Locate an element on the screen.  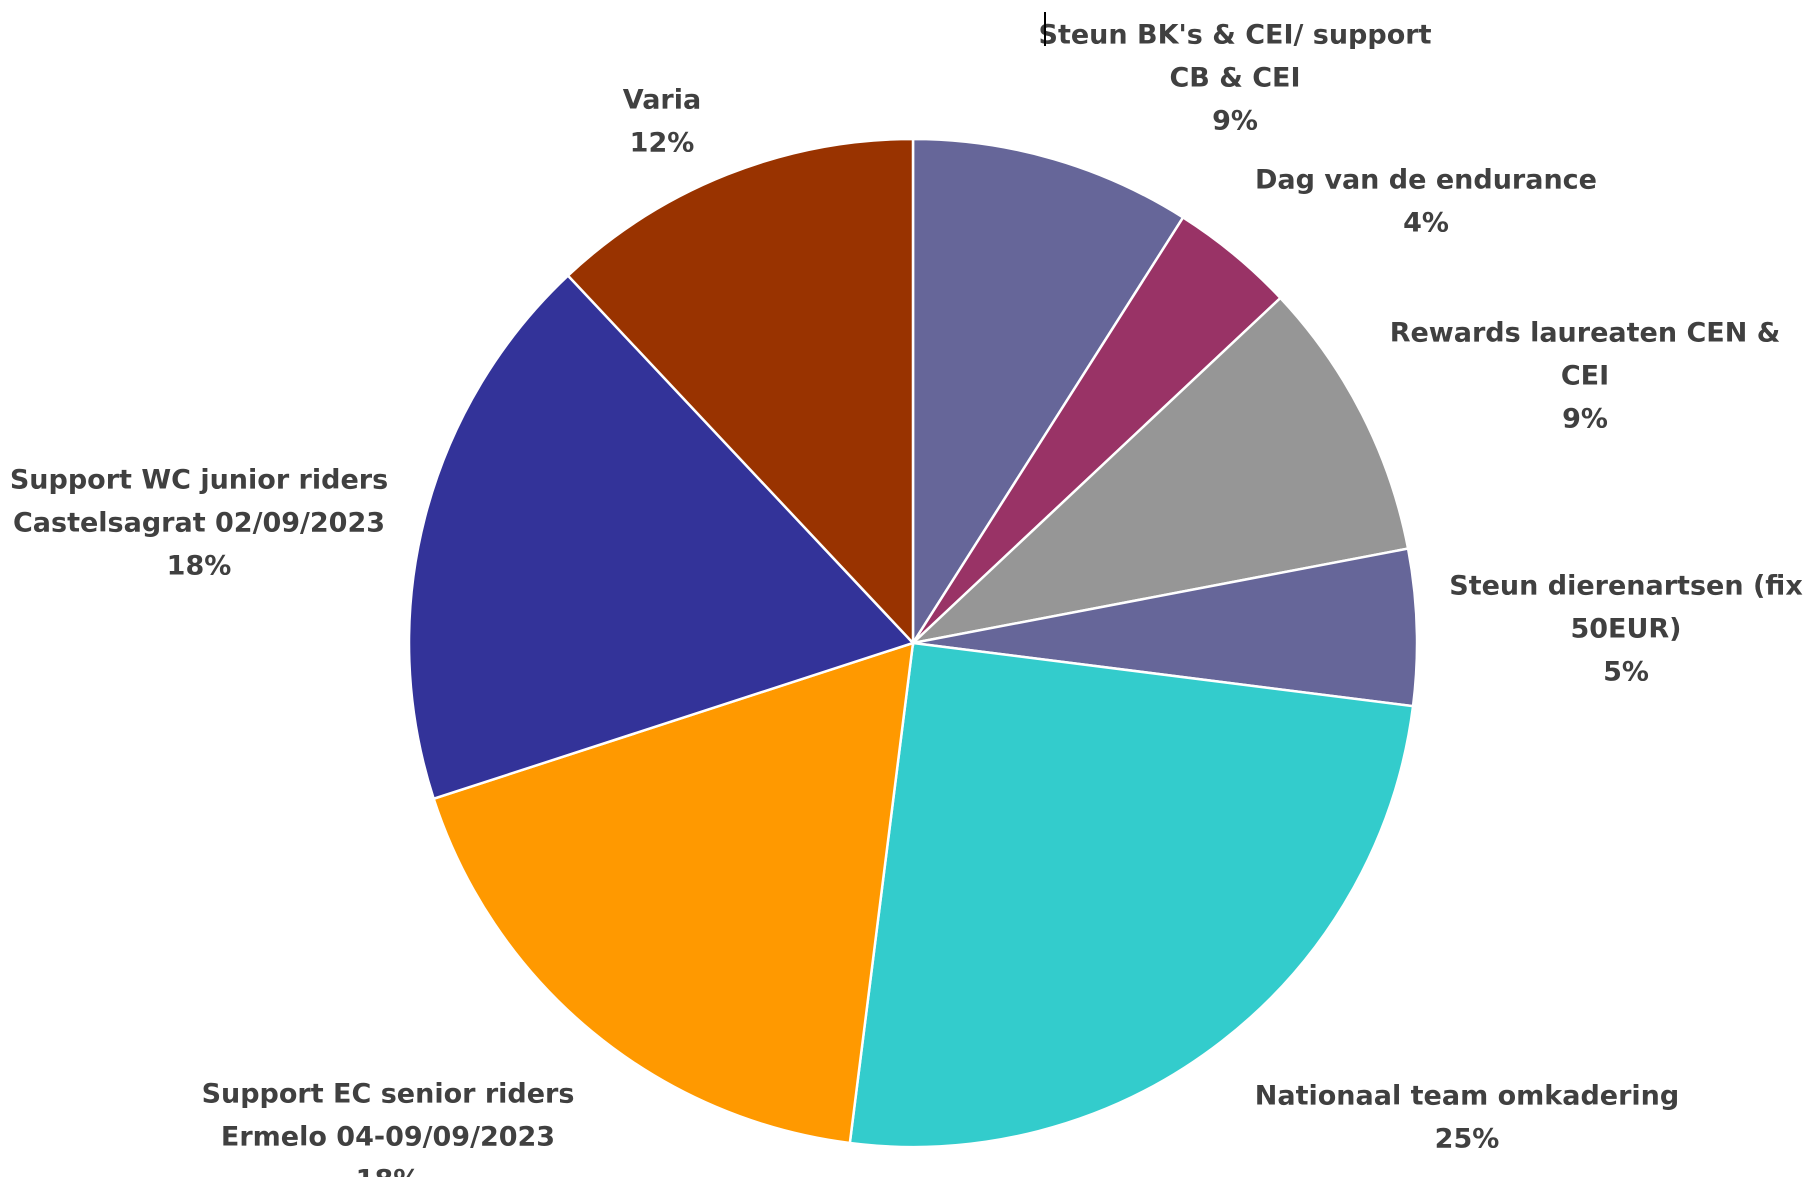
pie-slice-category-label: Rewards laureaten CEN & is located at coordinates (1585, 333).